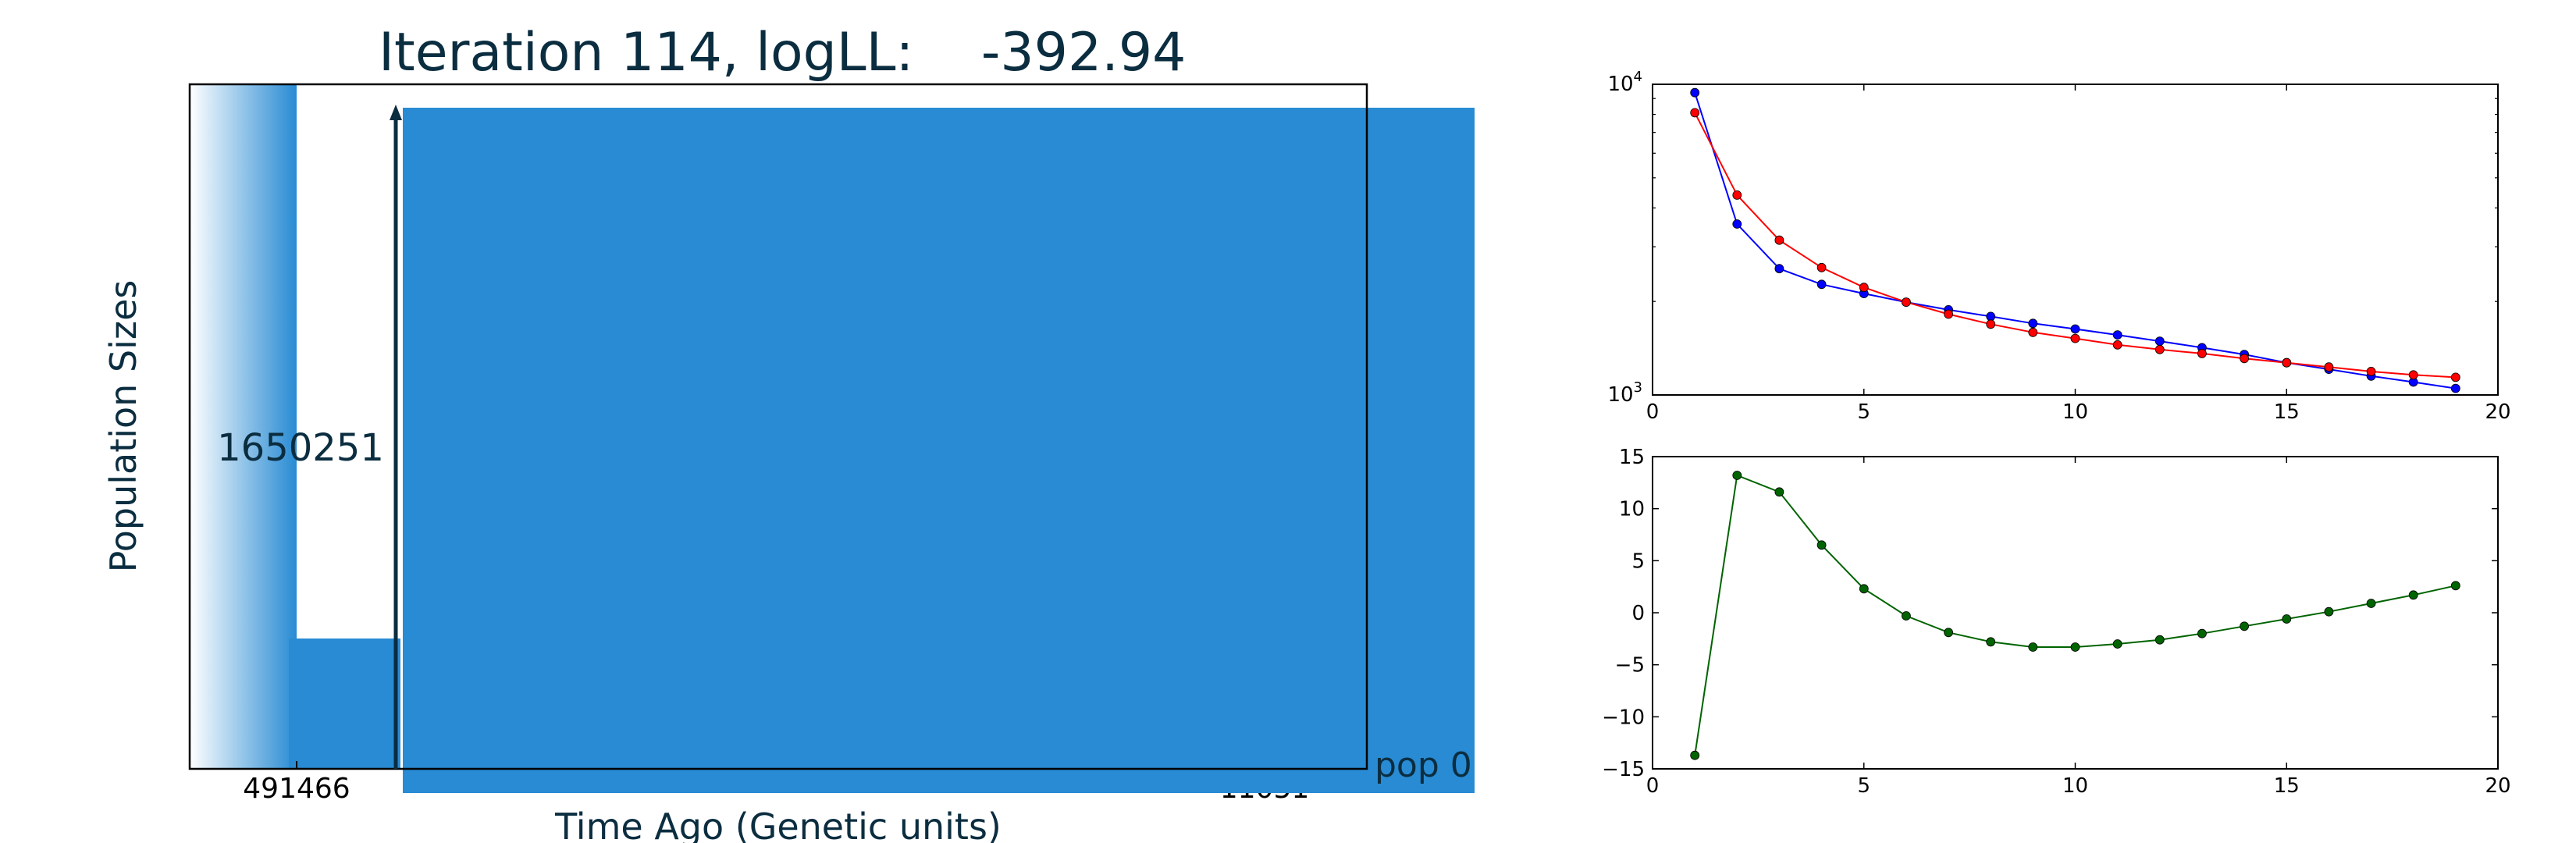 The height and width of the screenshot is (843, 2576). I want to click on bottom-tick-layer: 0 5 10 15 20 15 10 5 0 −5 −10 −15, so click(2056, 622).